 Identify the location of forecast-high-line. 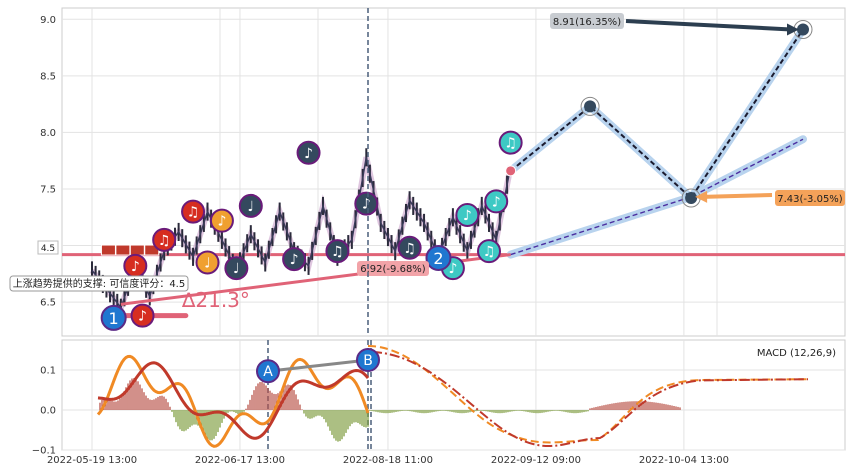
(657, 114).